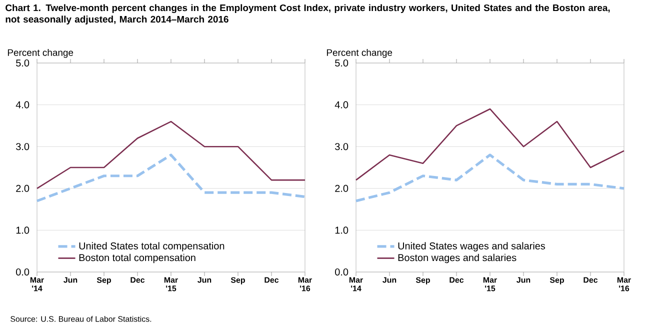 Image resolution: width=646 pixels, height=325 pixels. I want to click on legend-label: United States total compensation, so click(151, 247).